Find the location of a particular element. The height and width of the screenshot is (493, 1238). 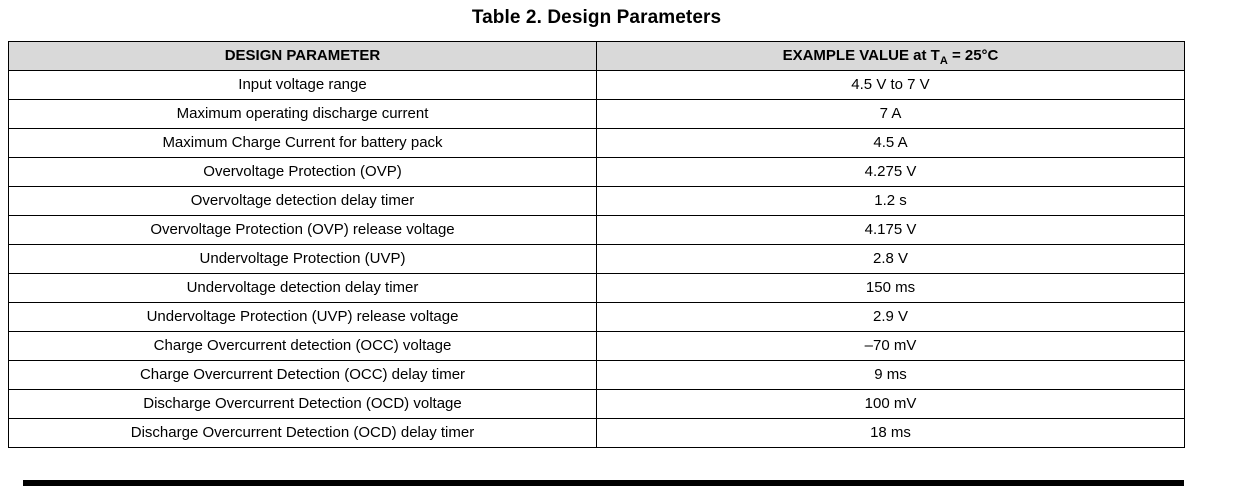

param-cell: Undervoltage detection delay timer is located at coordinates (302, 288).